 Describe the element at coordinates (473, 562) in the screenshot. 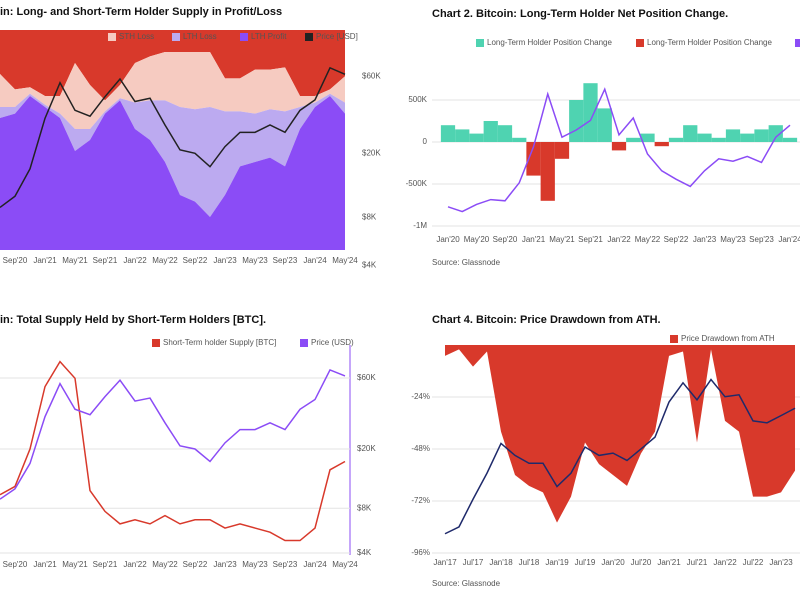

I see `x-tick-label: Jul'17` at that location.